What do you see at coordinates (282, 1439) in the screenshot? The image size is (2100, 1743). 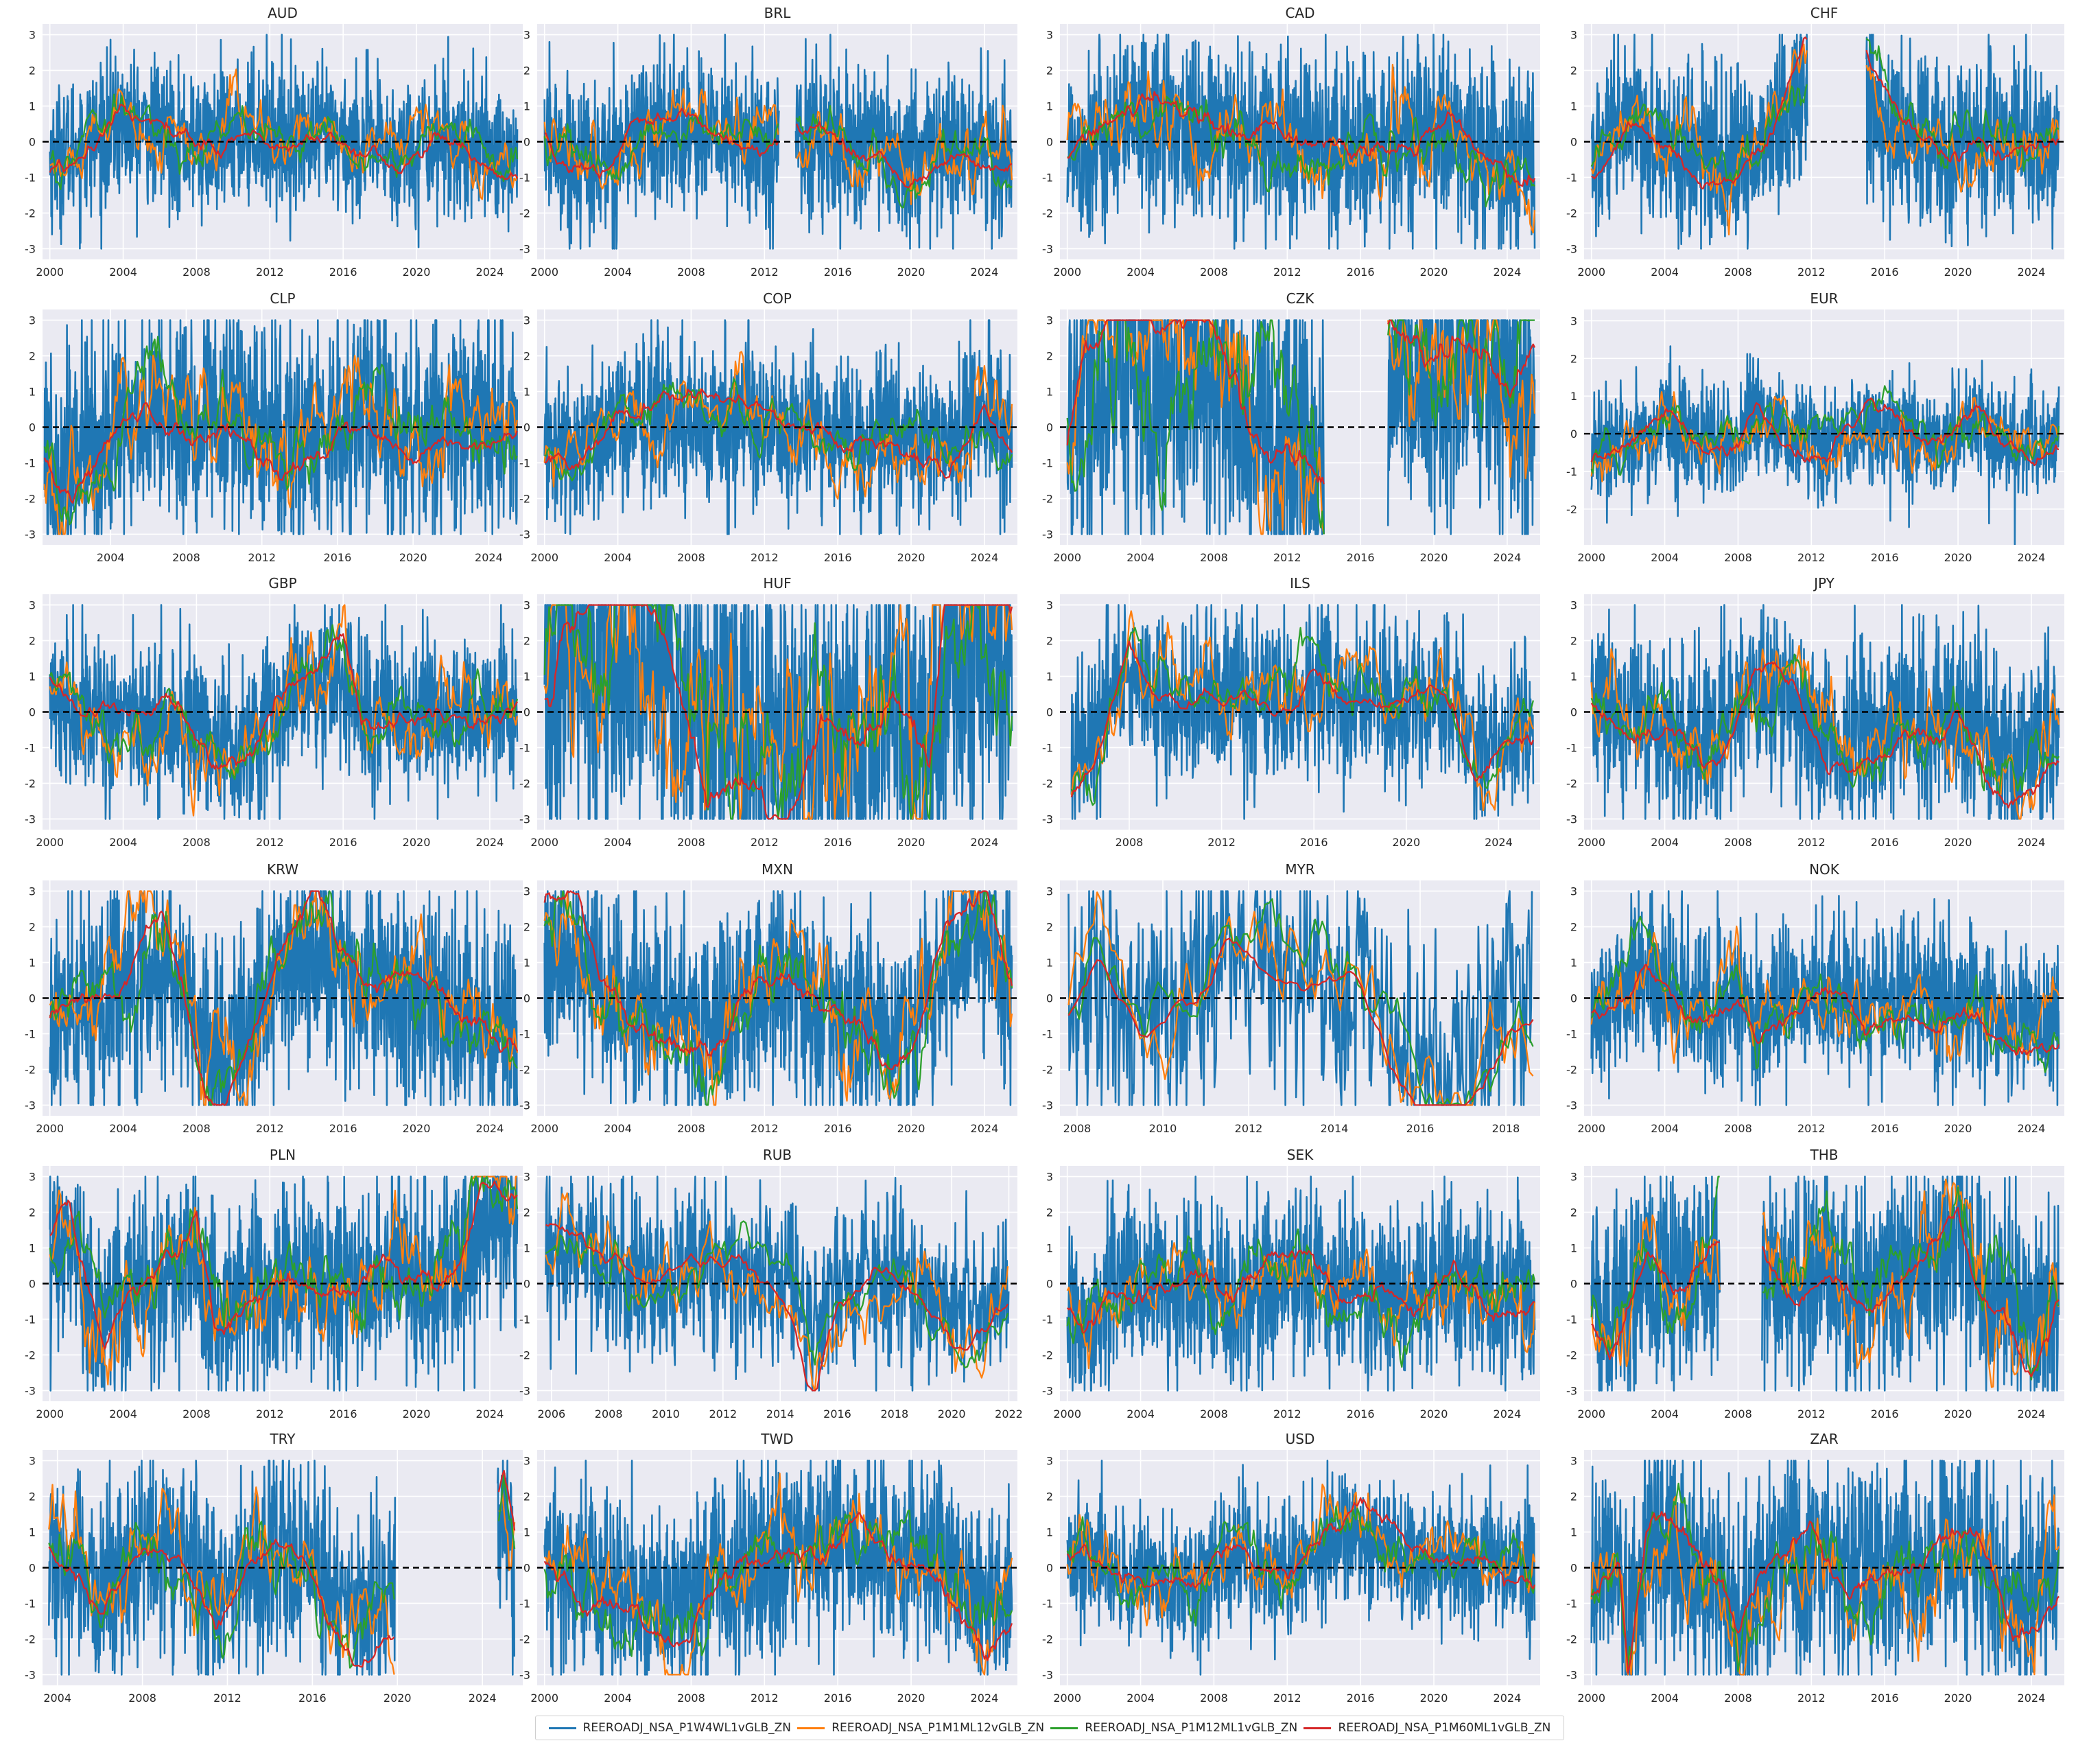 I see `subplot-title-try: TRY` at bounding box center [282, 1439].